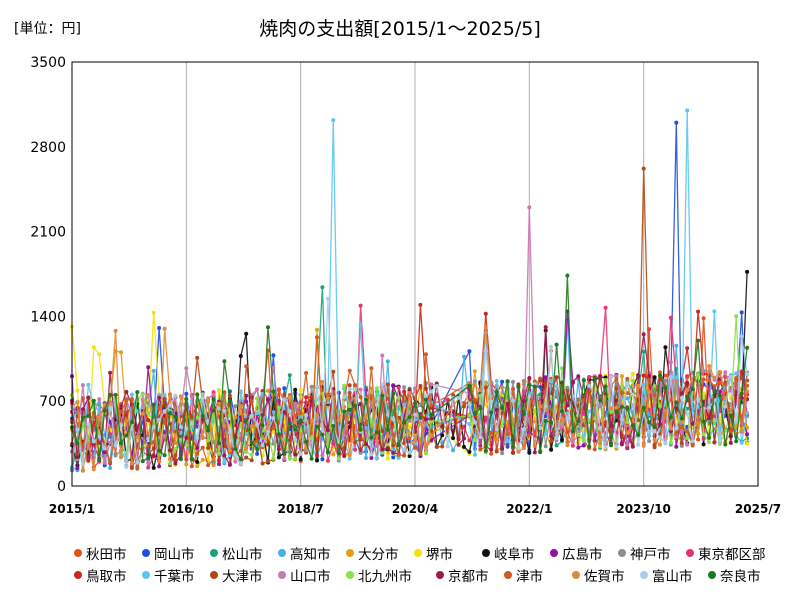 The width and height of the screenshot is (800, 600). I want to click on legend-label: 富山市, so click(672, 577).